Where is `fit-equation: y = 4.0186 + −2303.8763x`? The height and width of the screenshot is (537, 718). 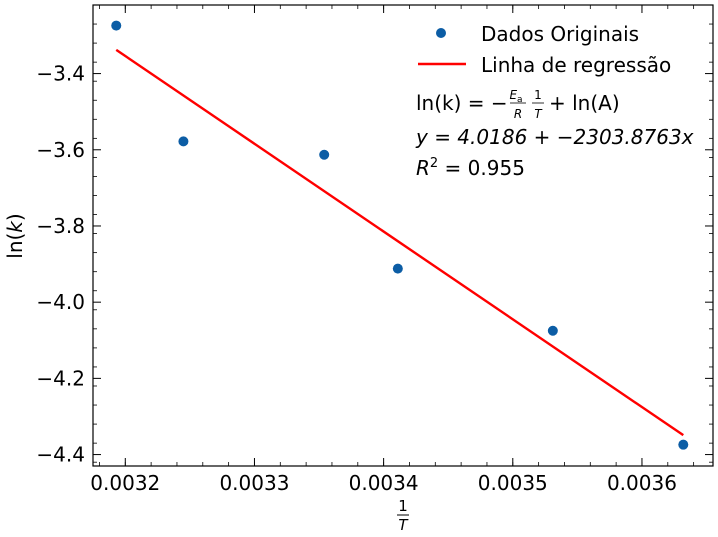 fit-equation: y = 4.0186 + −2303.8763x is located at coordinates (554, 137).